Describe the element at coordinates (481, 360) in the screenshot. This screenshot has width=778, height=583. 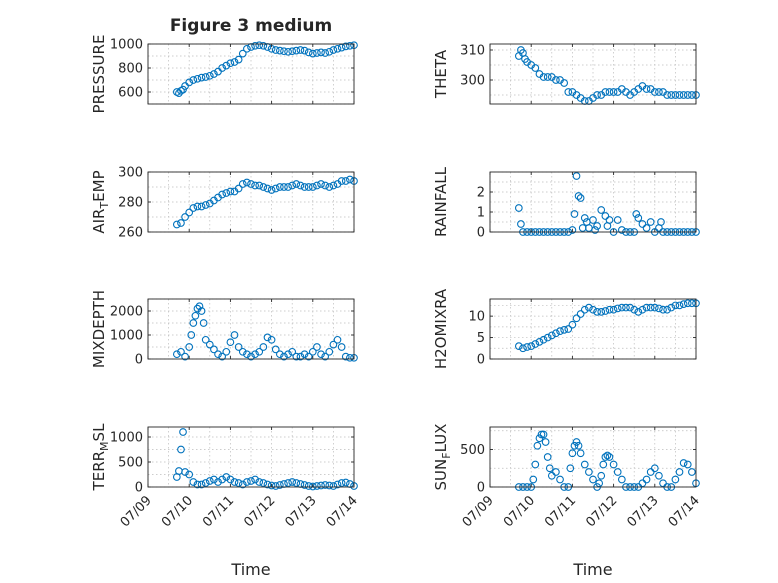
I see `y-tick-label: 0` at that location.